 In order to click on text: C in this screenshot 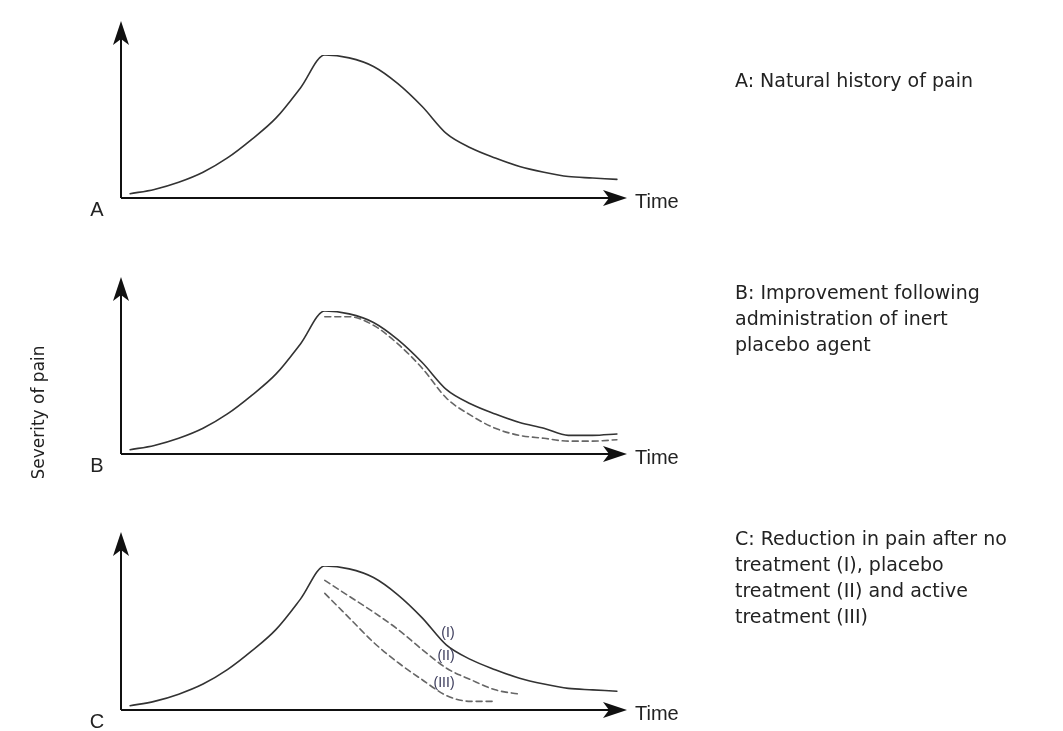, I will do `click(97, 720)`.